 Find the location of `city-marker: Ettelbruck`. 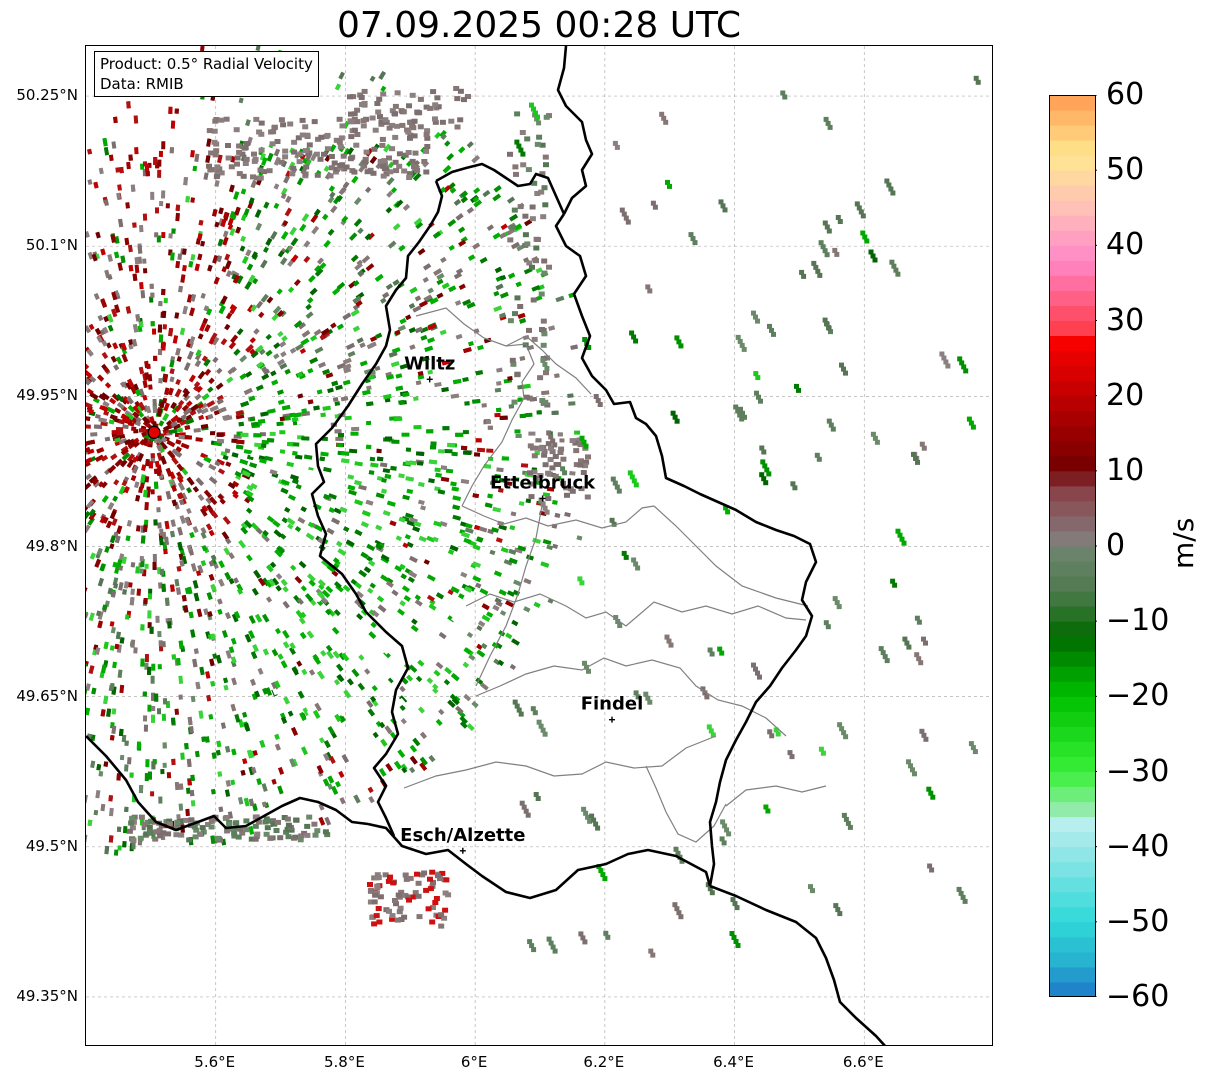

city-marker: Ettelbruck is located at coordinates (543, 487).